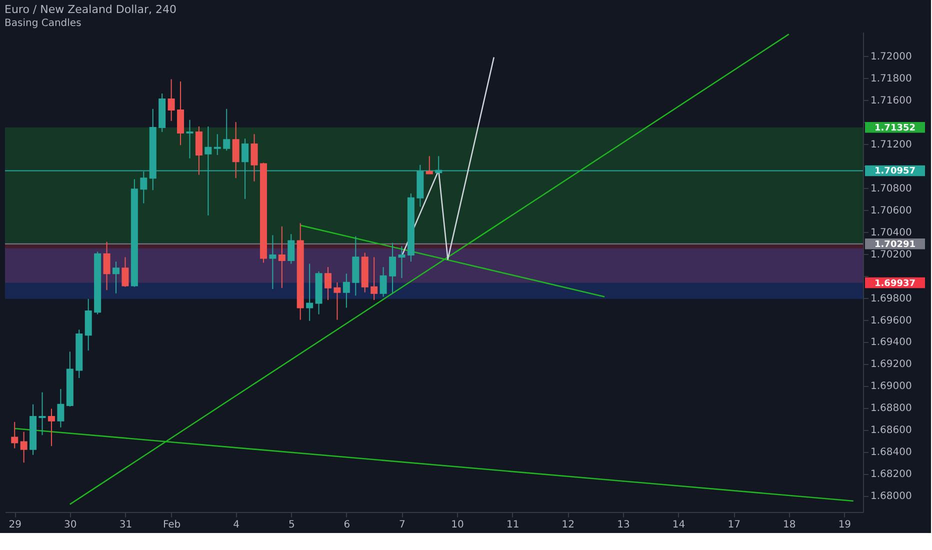 This screenshot has height=550, width=932. What do you see at coordinates (568, 525) in the screenshot?
I see `x-tick-label: 12` at bounding box center [568, 525].